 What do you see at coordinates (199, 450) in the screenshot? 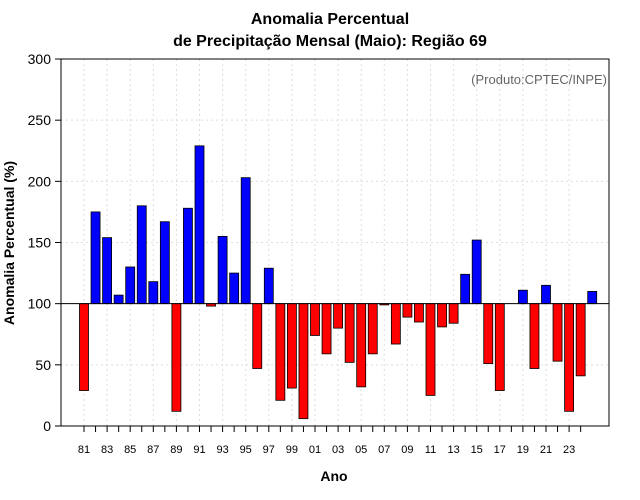
I see `x-tick-label: 91` at bounding box center [199, 450].